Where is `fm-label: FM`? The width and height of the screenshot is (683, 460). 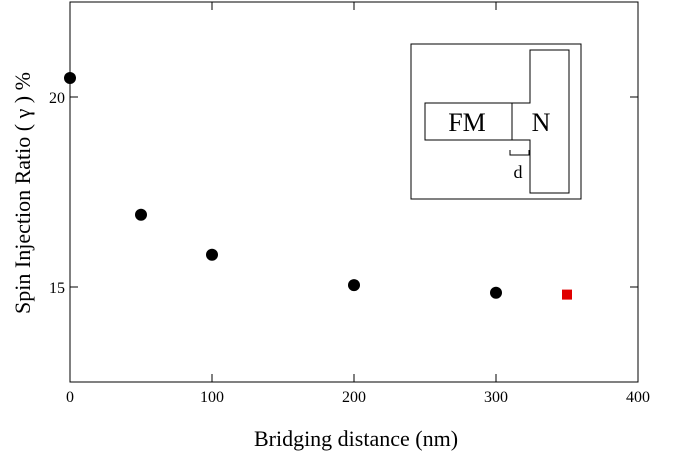 fm-label: FM is located at coordinates (467, 122).